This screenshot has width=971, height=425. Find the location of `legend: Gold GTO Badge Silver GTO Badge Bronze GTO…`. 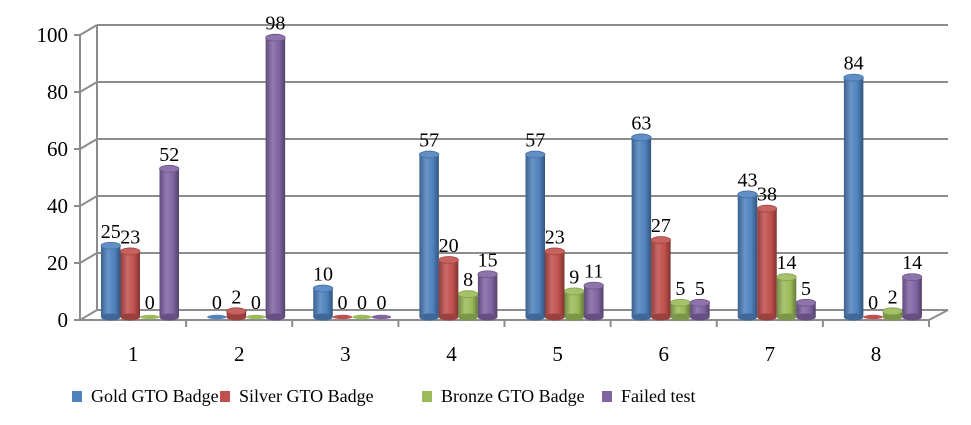

legend: Gold GTO Badge Silver GTO Badge Bronze GTO… is located at coordinates (502, 401).